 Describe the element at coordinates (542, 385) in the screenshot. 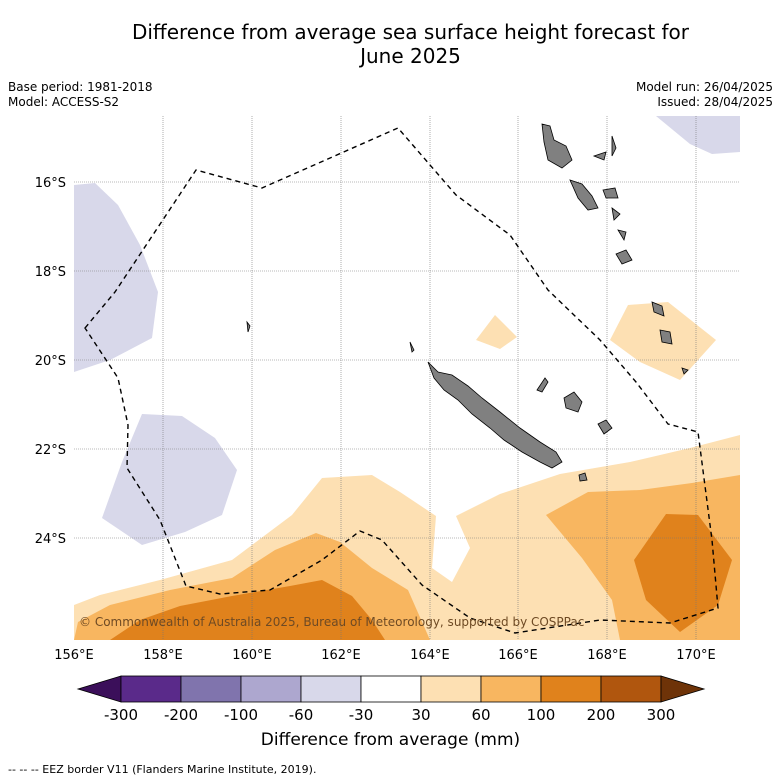

I see `ouvea-island` at that location.